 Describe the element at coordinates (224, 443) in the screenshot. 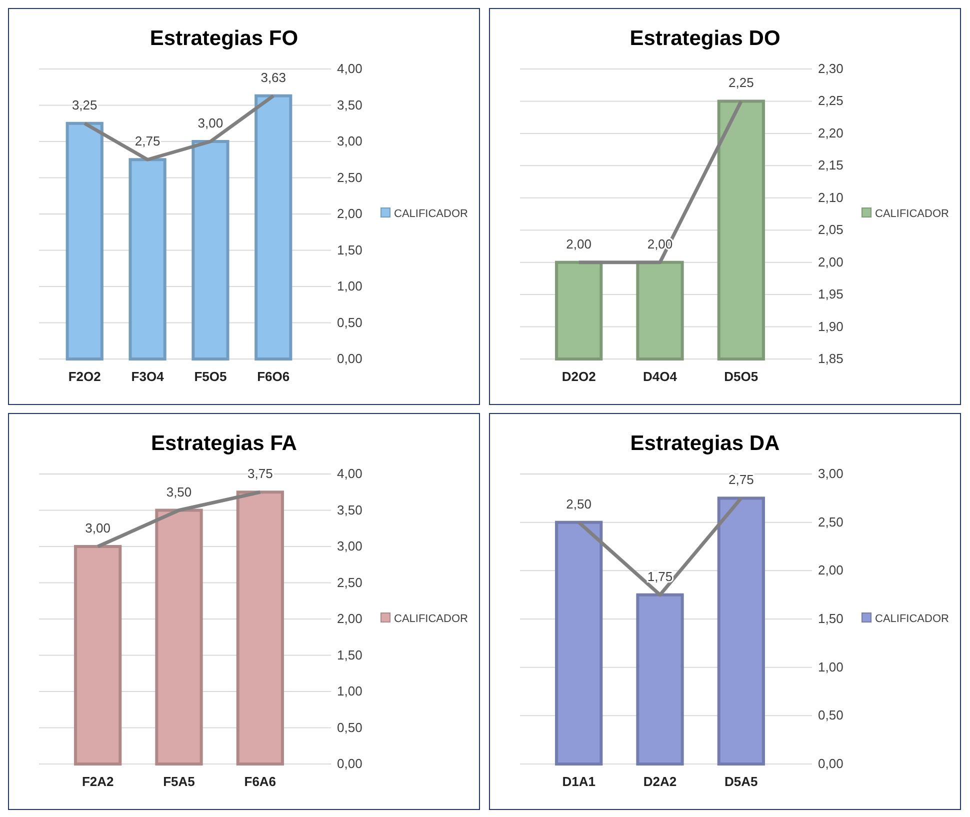

I see `chart-title: Estrategias FA` at that location.